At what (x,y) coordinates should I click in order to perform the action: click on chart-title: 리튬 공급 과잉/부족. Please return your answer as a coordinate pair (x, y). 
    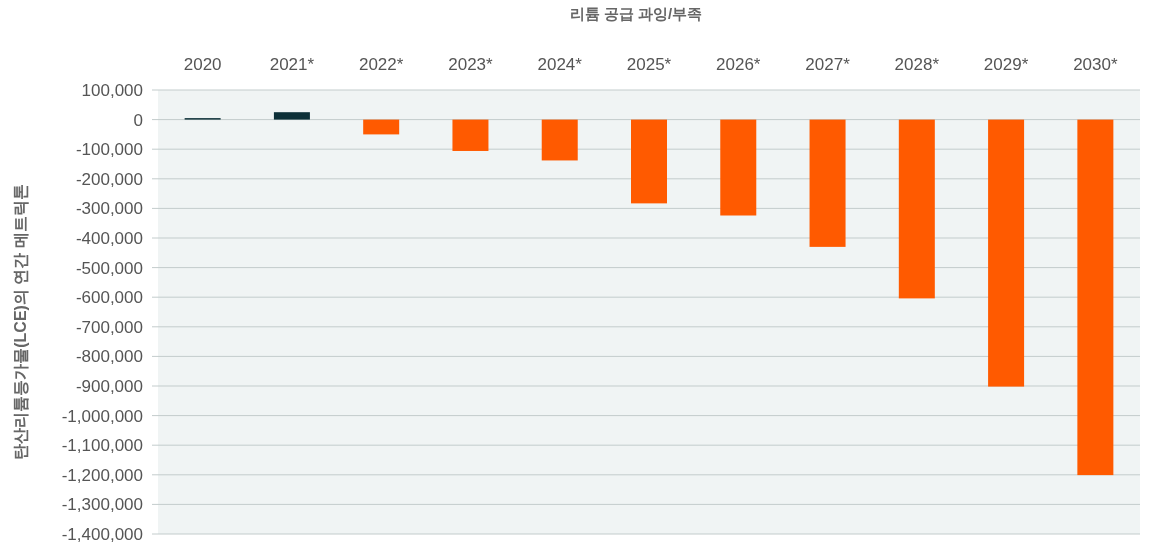
    Looking at the image, I should click on (636, 13).